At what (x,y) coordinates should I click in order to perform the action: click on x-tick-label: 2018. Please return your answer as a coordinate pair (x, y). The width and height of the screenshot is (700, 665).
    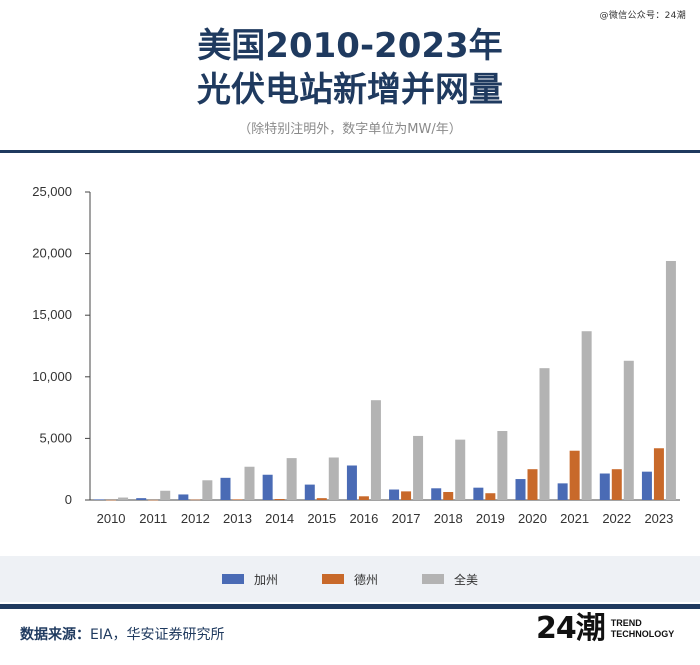
    Looking at the image, I should click on (448, 518).